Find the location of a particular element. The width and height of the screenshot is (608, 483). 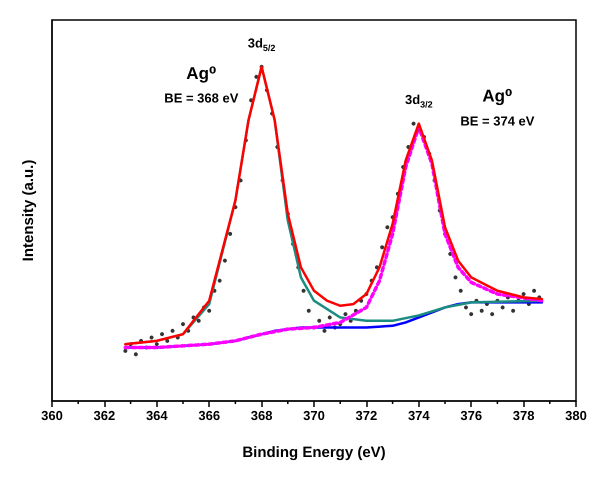

x-tick-label: 366 is located at coordinates (209, 415).